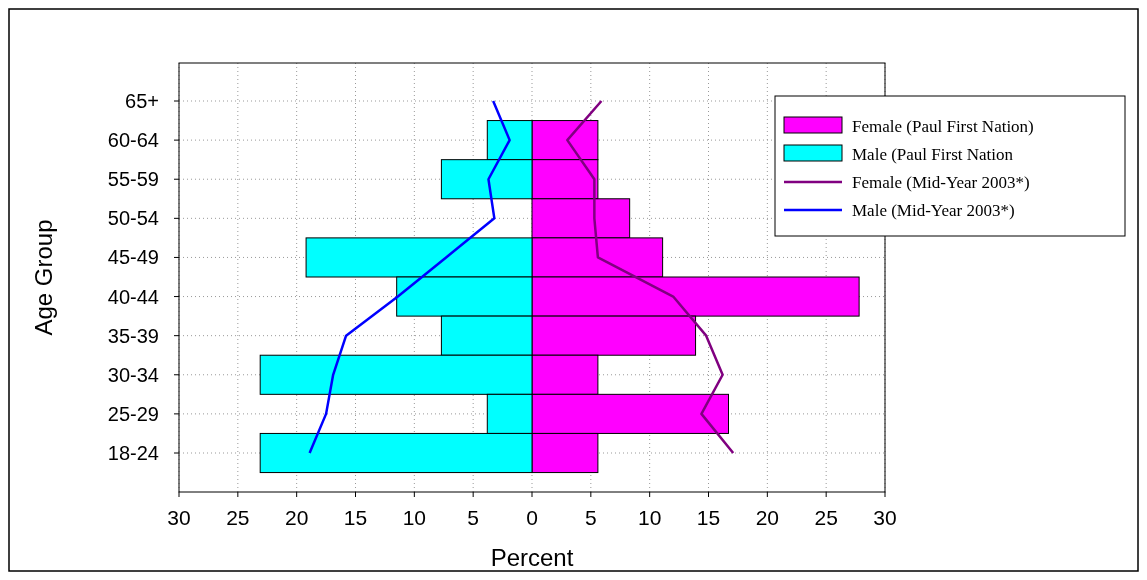 This screenshot has height=580, width=1147. Describe the element at coordinates (133, 179) in the screenshot. I see `y-tick-label: 55-59` at that location.